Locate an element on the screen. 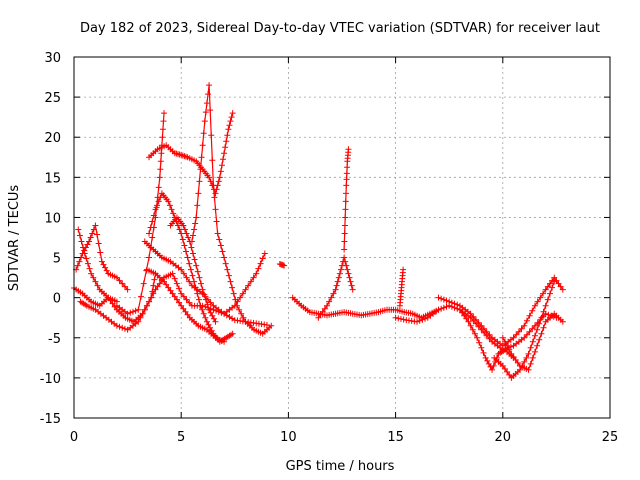  x-tick-label: 0 is located at coordinates (74, 437).